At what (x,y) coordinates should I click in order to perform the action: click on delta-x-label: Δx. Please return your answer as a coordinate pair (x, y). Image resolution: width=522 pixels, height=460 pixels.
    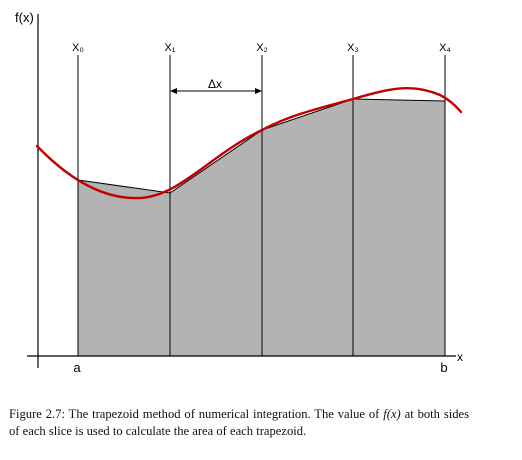
    Looking at the image, I should click on (215, 84).